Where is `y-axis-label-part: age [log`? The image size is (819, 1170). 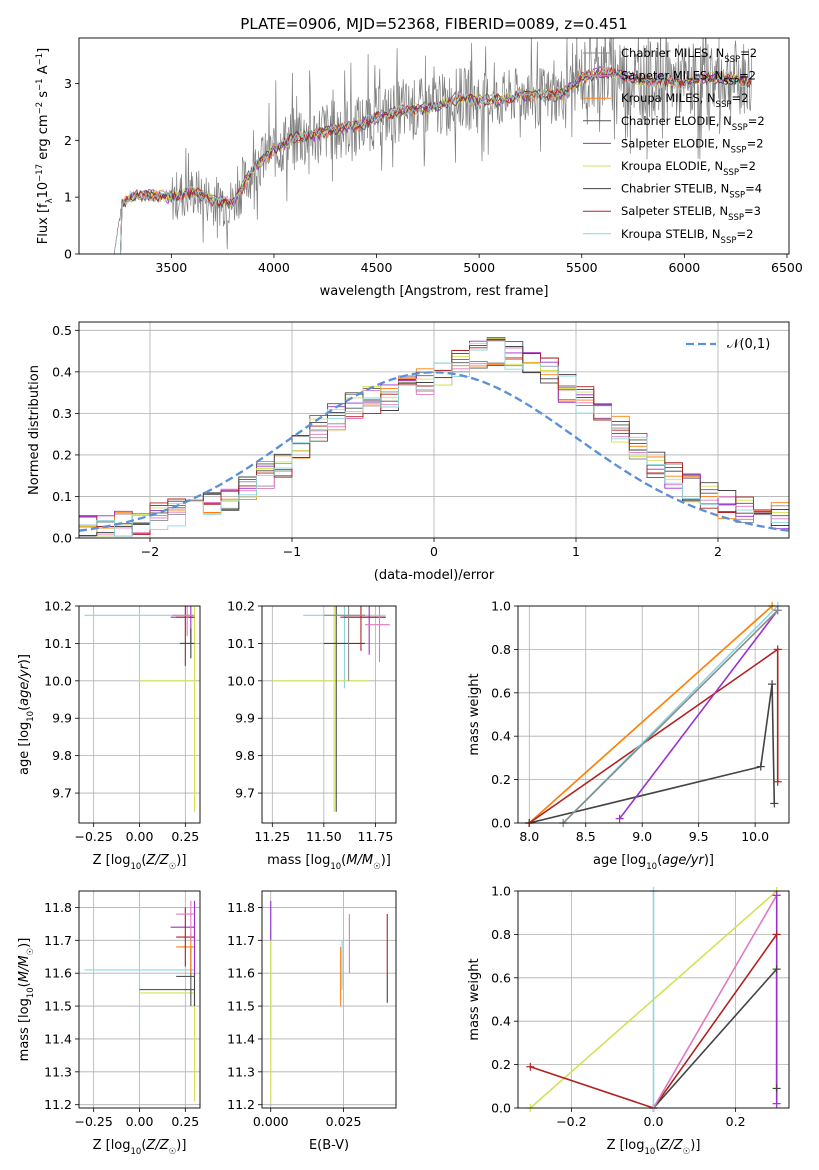
y-axis-label-part: age [log is located at coordinates (24, 748).